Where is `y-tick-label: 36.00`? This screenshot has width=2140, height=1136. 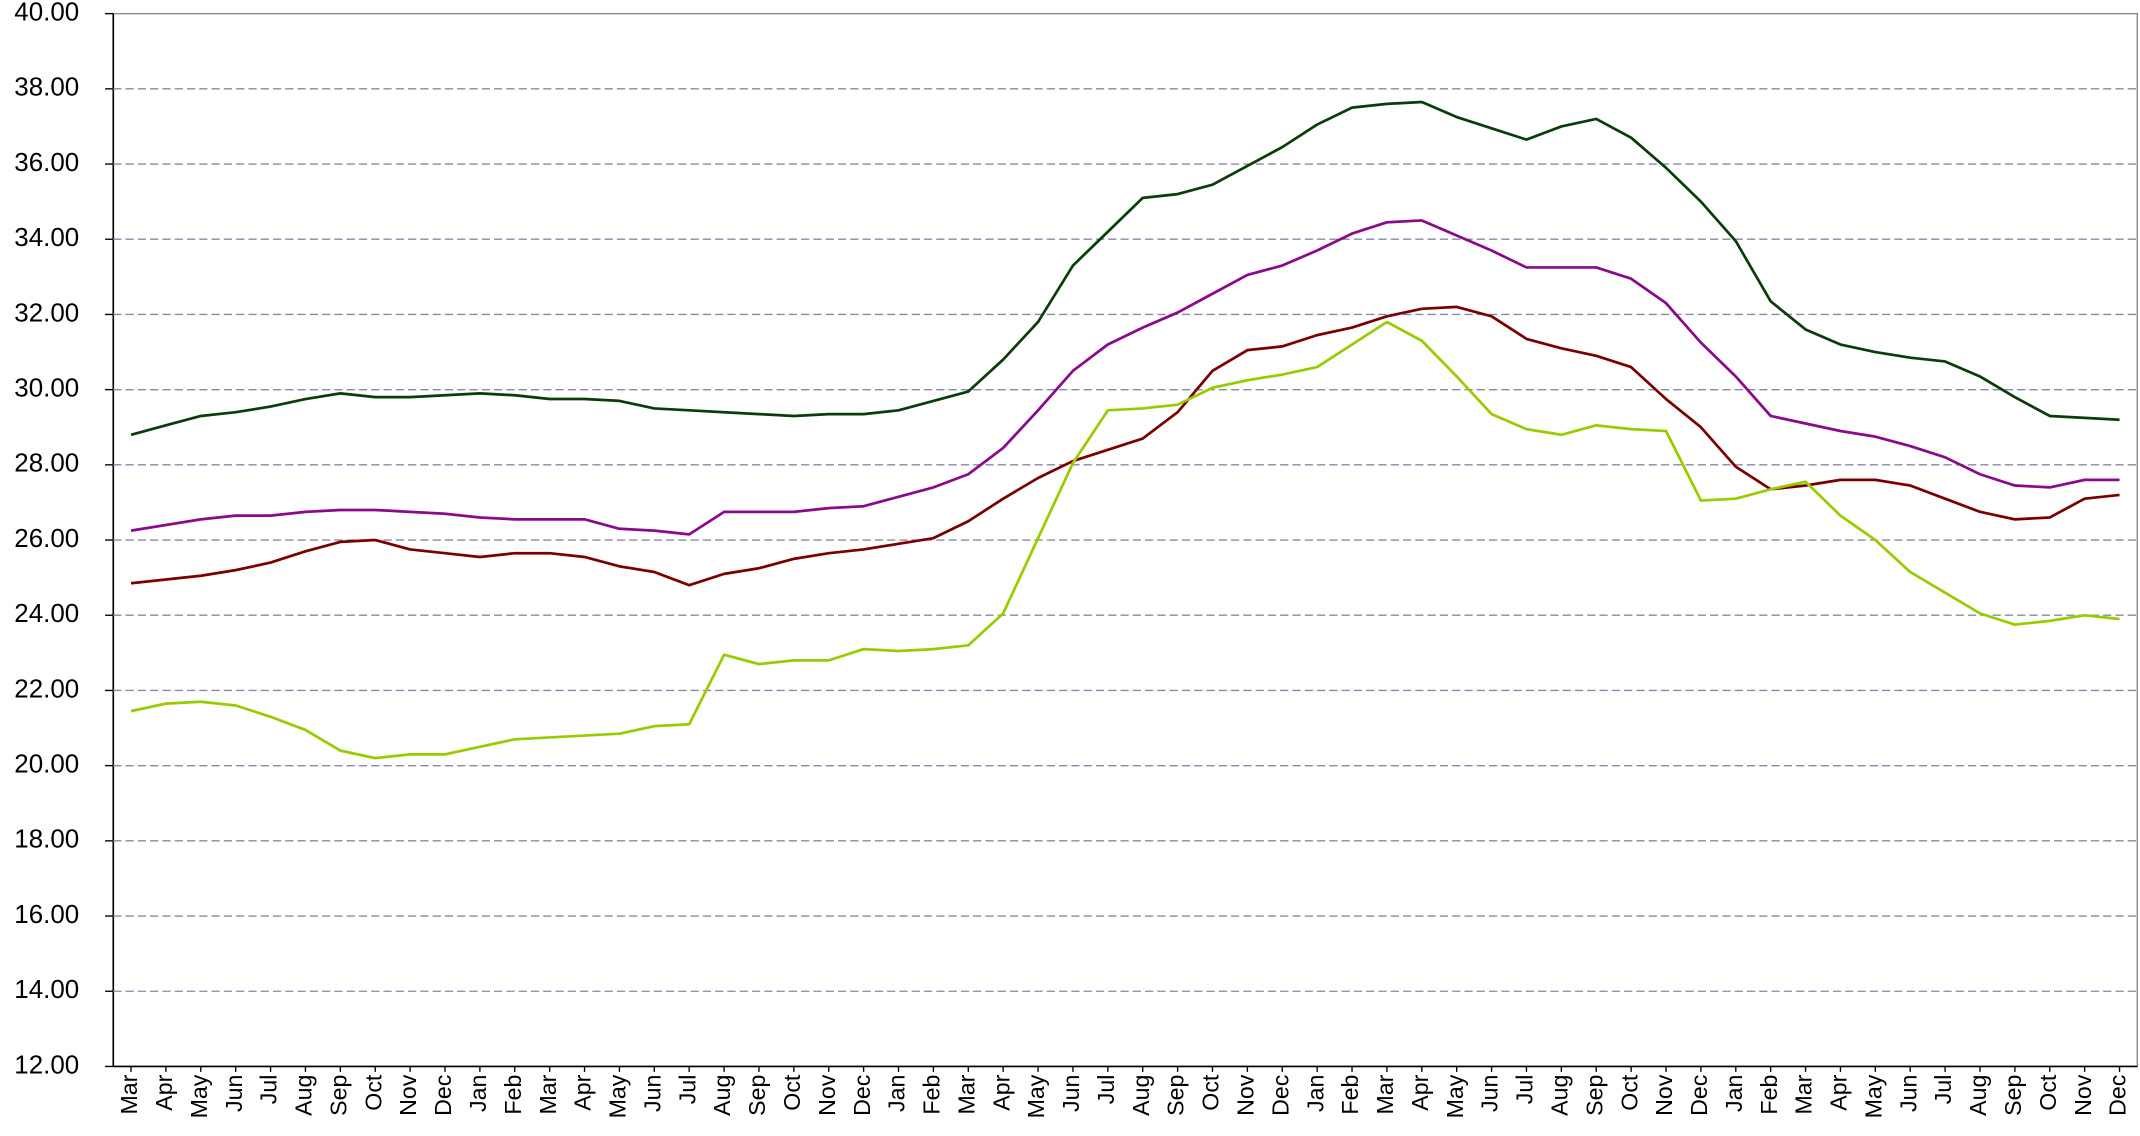
y-tick-label: 36.00 is located at coordinates (46, 163).